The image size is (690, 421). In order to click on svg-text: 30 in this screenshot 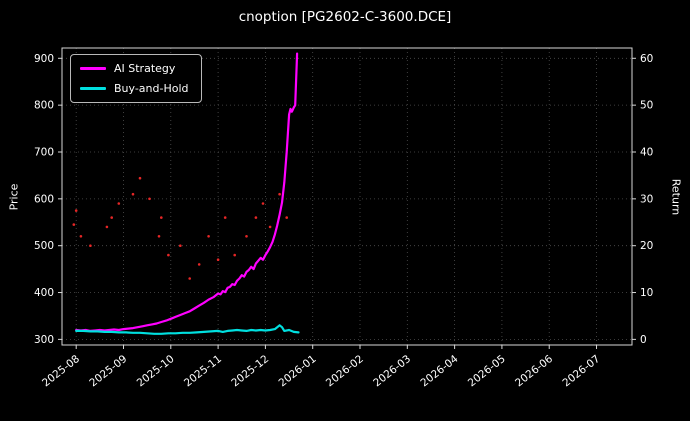, I will do `click(646, 199)`.